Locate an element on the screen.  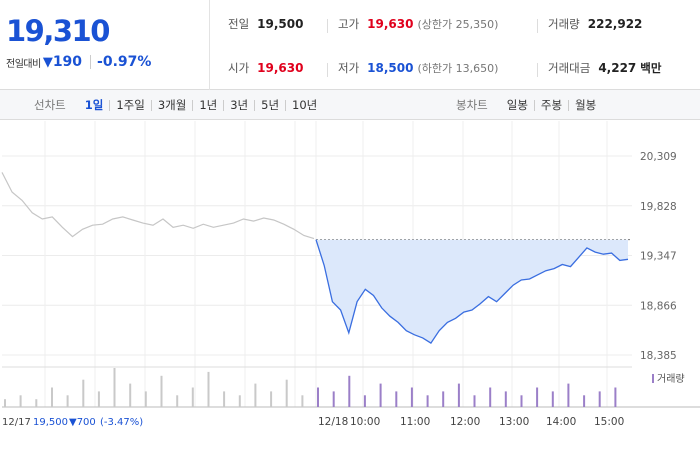
prev-day-rate: (-3.47%) is located at coordinates (121, 422).